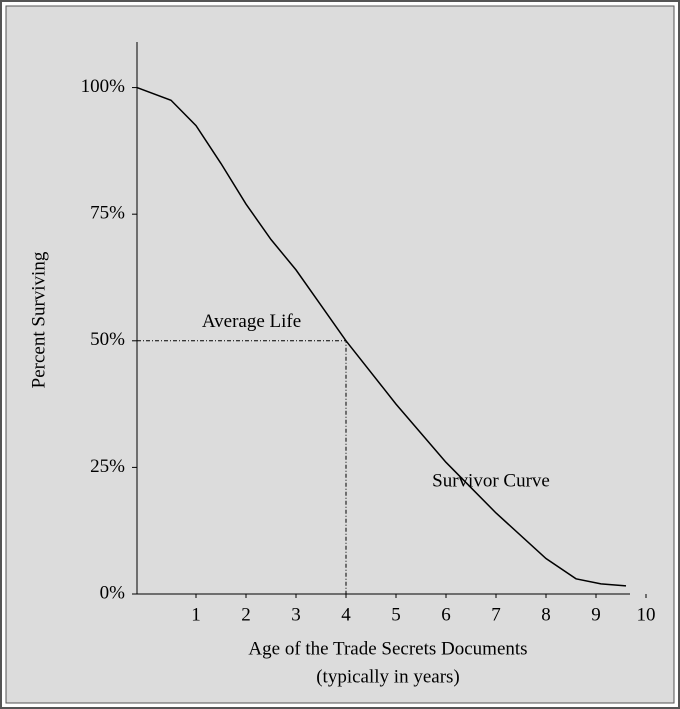 This screenshot has width=680, height=709. Describe the element at coordinates (251, 321) in the screenshot. I see `annotation: Average Life` at that location.